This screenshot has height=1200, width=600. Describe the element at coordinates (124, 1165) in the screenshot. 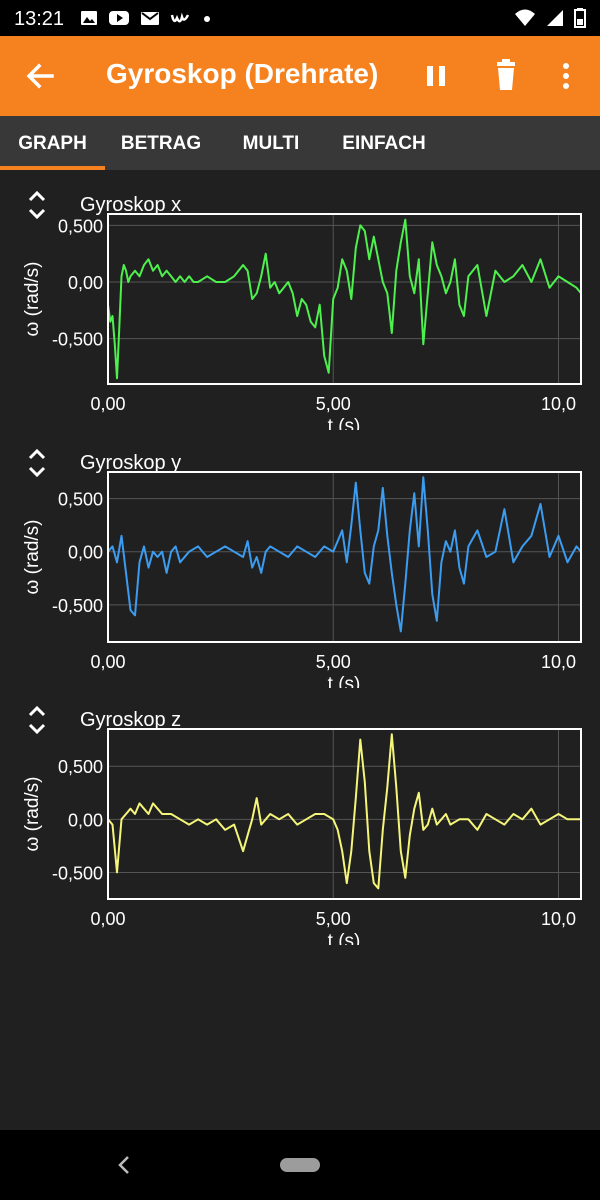

I see `nav-back-icon` at that location.